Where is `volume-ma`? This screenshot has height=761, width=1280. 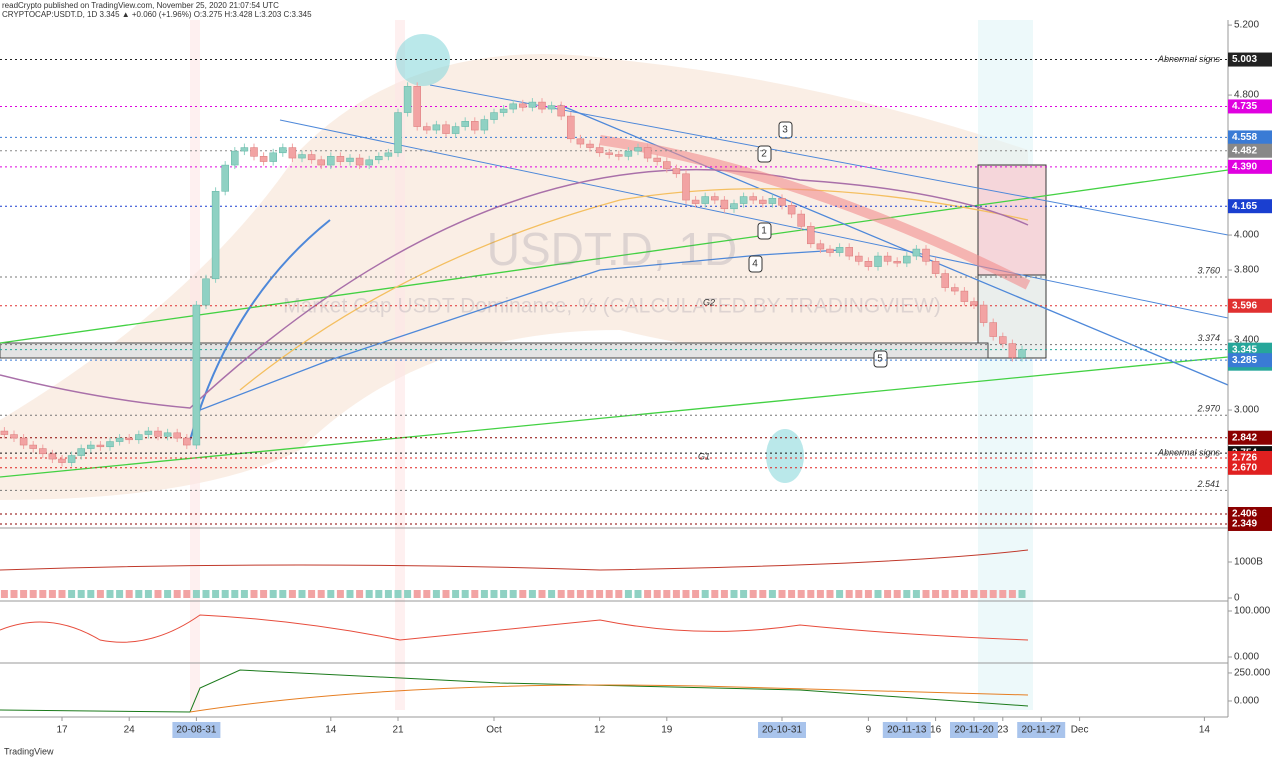
volume-ma is located at coordinates (514, 560).